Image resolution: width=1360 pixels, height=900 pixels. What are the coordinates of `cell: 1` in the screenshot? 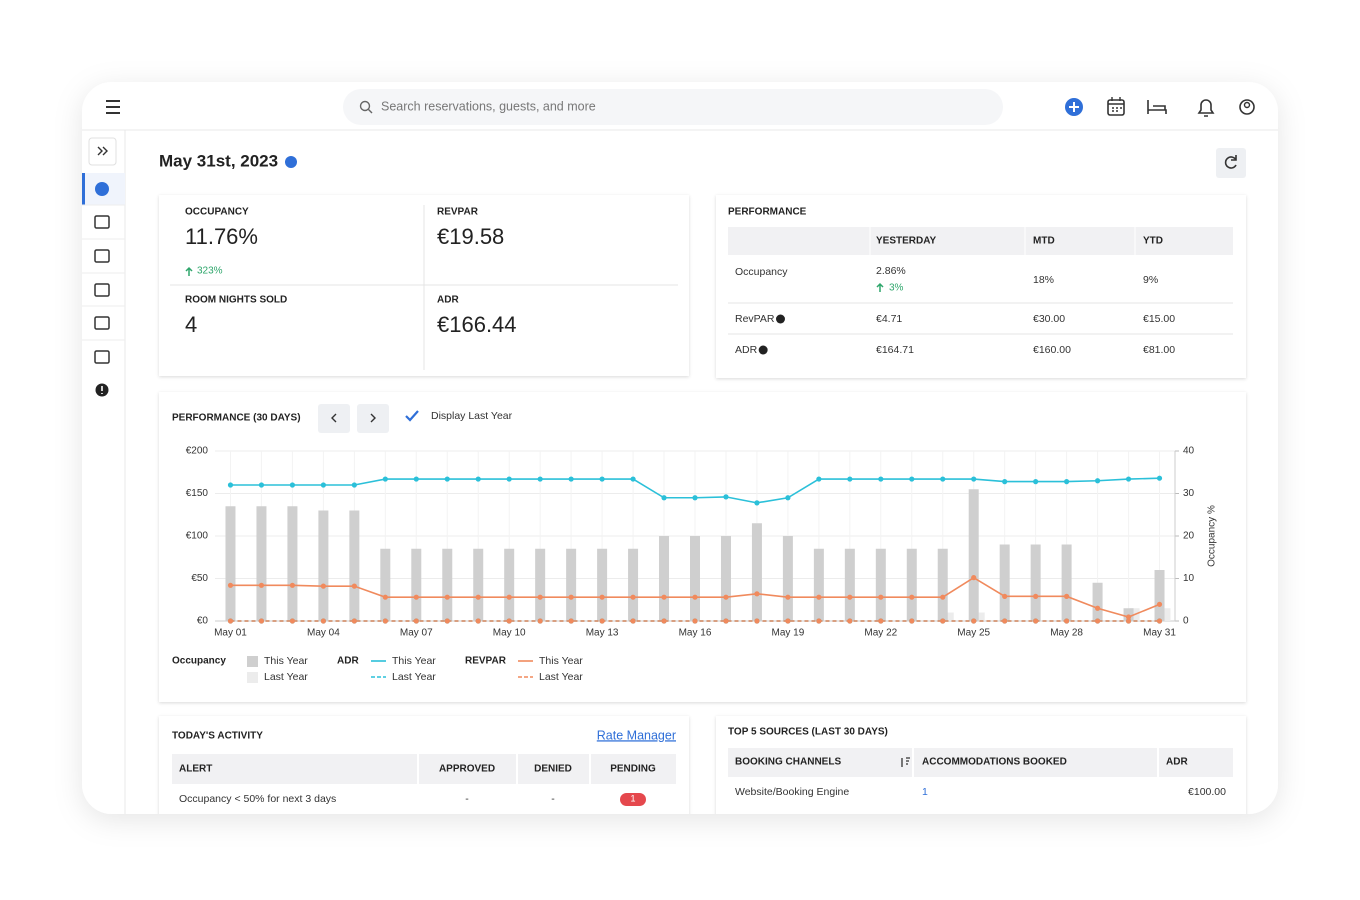 It's located at (925, 792).